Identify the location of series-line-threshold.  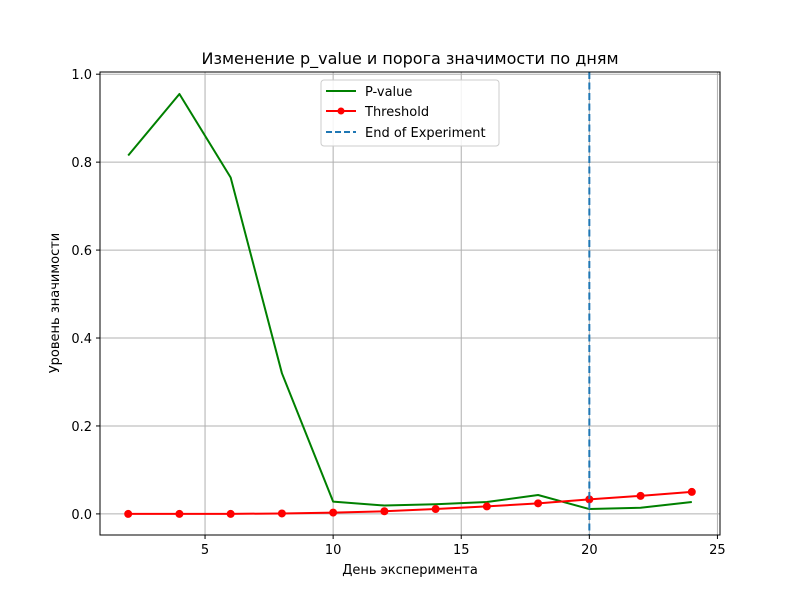
(410, 502).